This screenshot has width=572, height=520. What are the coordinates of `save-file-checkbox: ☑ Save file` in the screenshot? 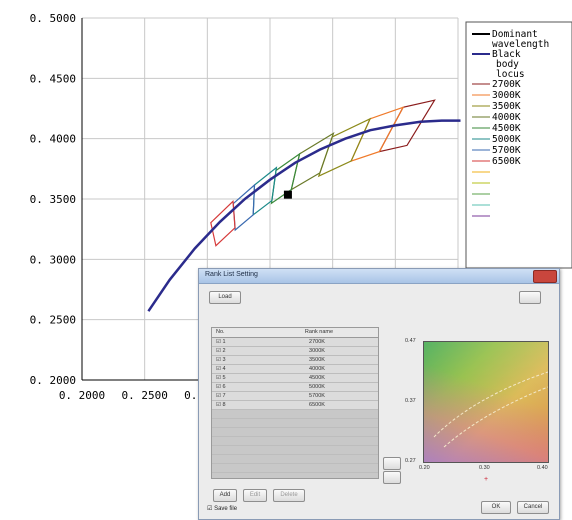 It's located at (222, 508).